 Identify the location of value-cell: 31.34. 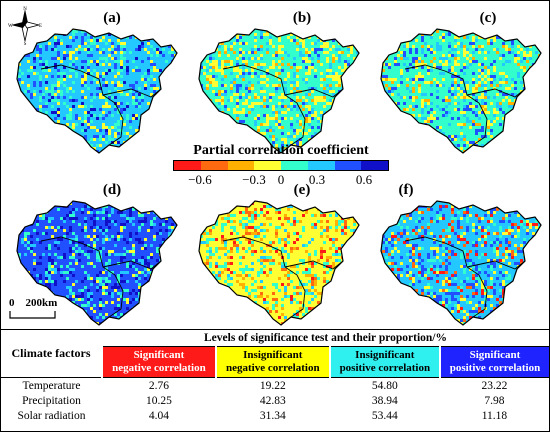
(272, 415).